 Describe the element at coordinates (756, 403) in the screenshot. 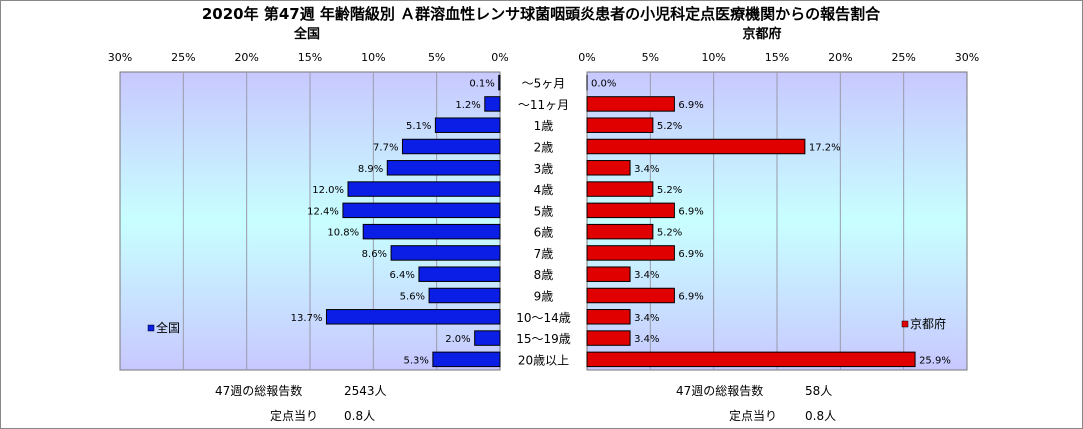

I see `kyoto-footer: 47週の総報告数 58人 定点当り 0.8人` at that location.